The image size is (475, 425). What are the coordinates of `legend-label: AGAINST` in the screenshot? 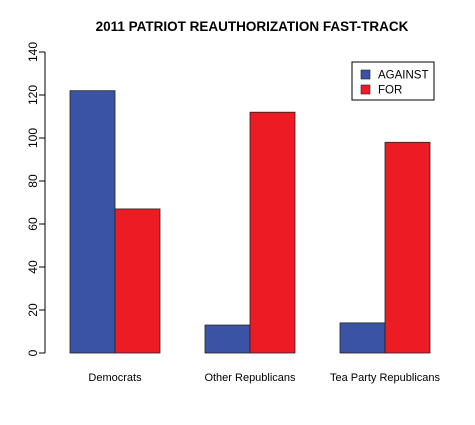 It's located at (403, 76).